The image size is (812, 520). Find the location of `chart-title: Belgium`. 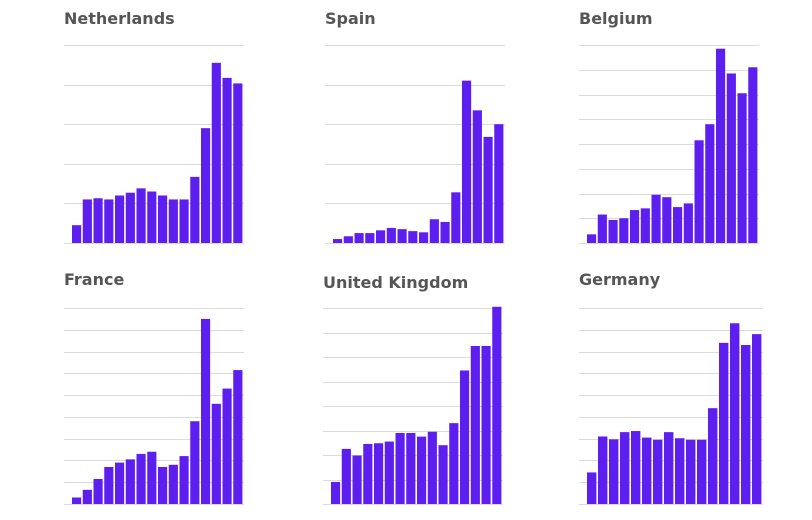

chart-title: Belgium is located at coordinates (616, 18).